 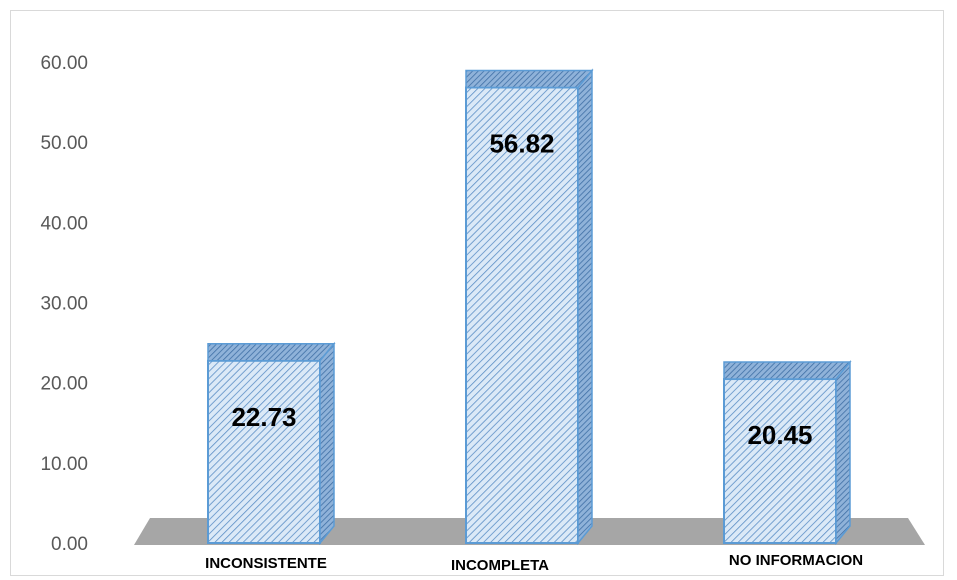 What do you see at coordinates (64, 143) in the screenshot?
I see `y-tick-label: 50.00` at bounding box center [64, 143].